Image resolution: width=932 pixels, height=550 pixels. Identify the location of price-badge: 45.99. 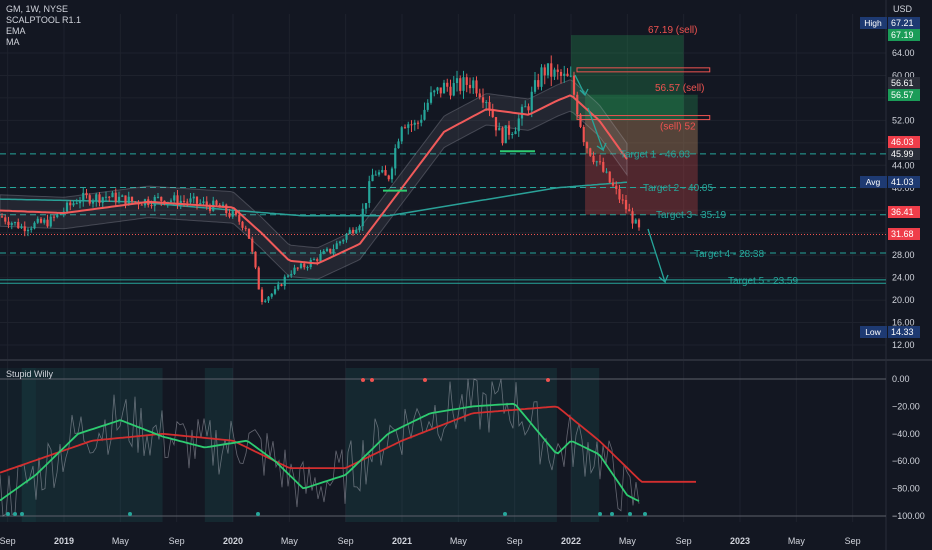
(902, 154).